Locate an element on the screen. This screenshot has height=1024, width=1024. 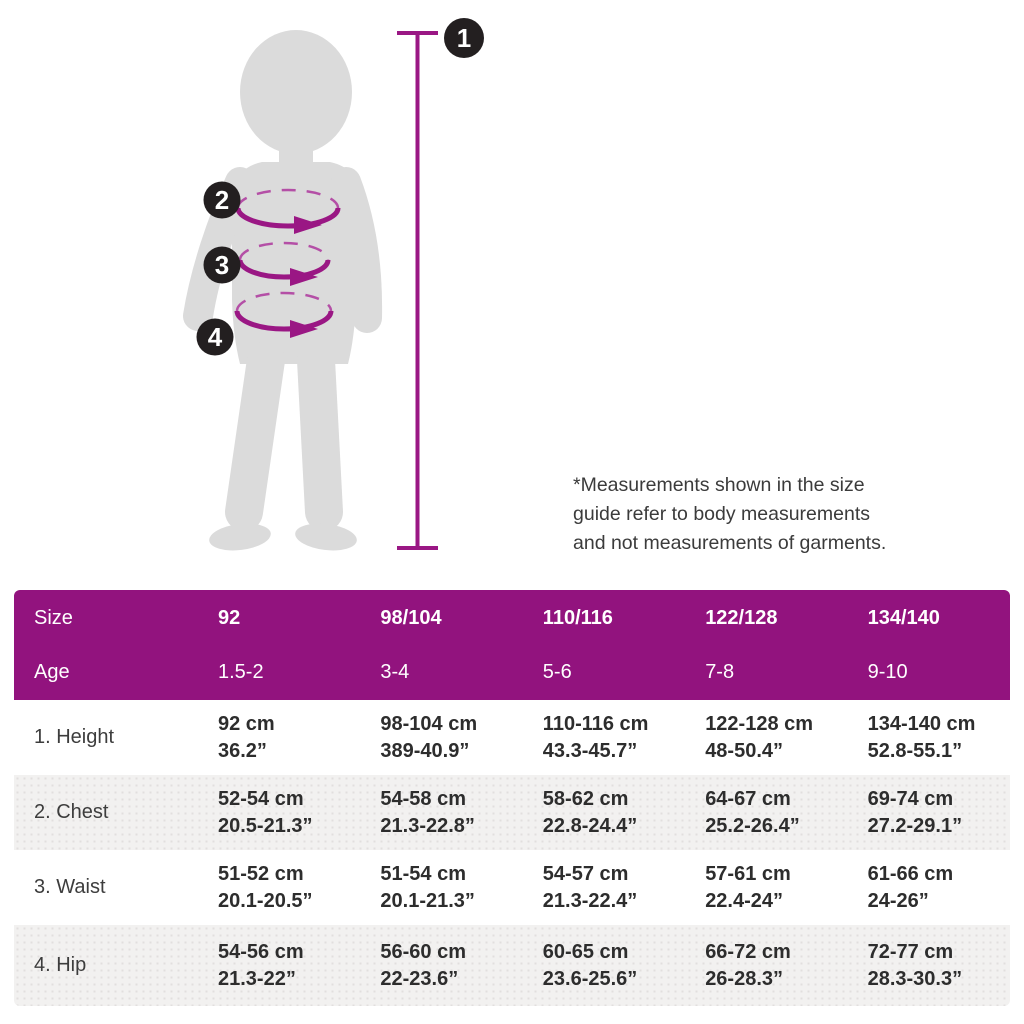
cm-value: 54-56 cm is located at coordinates (261, 951).